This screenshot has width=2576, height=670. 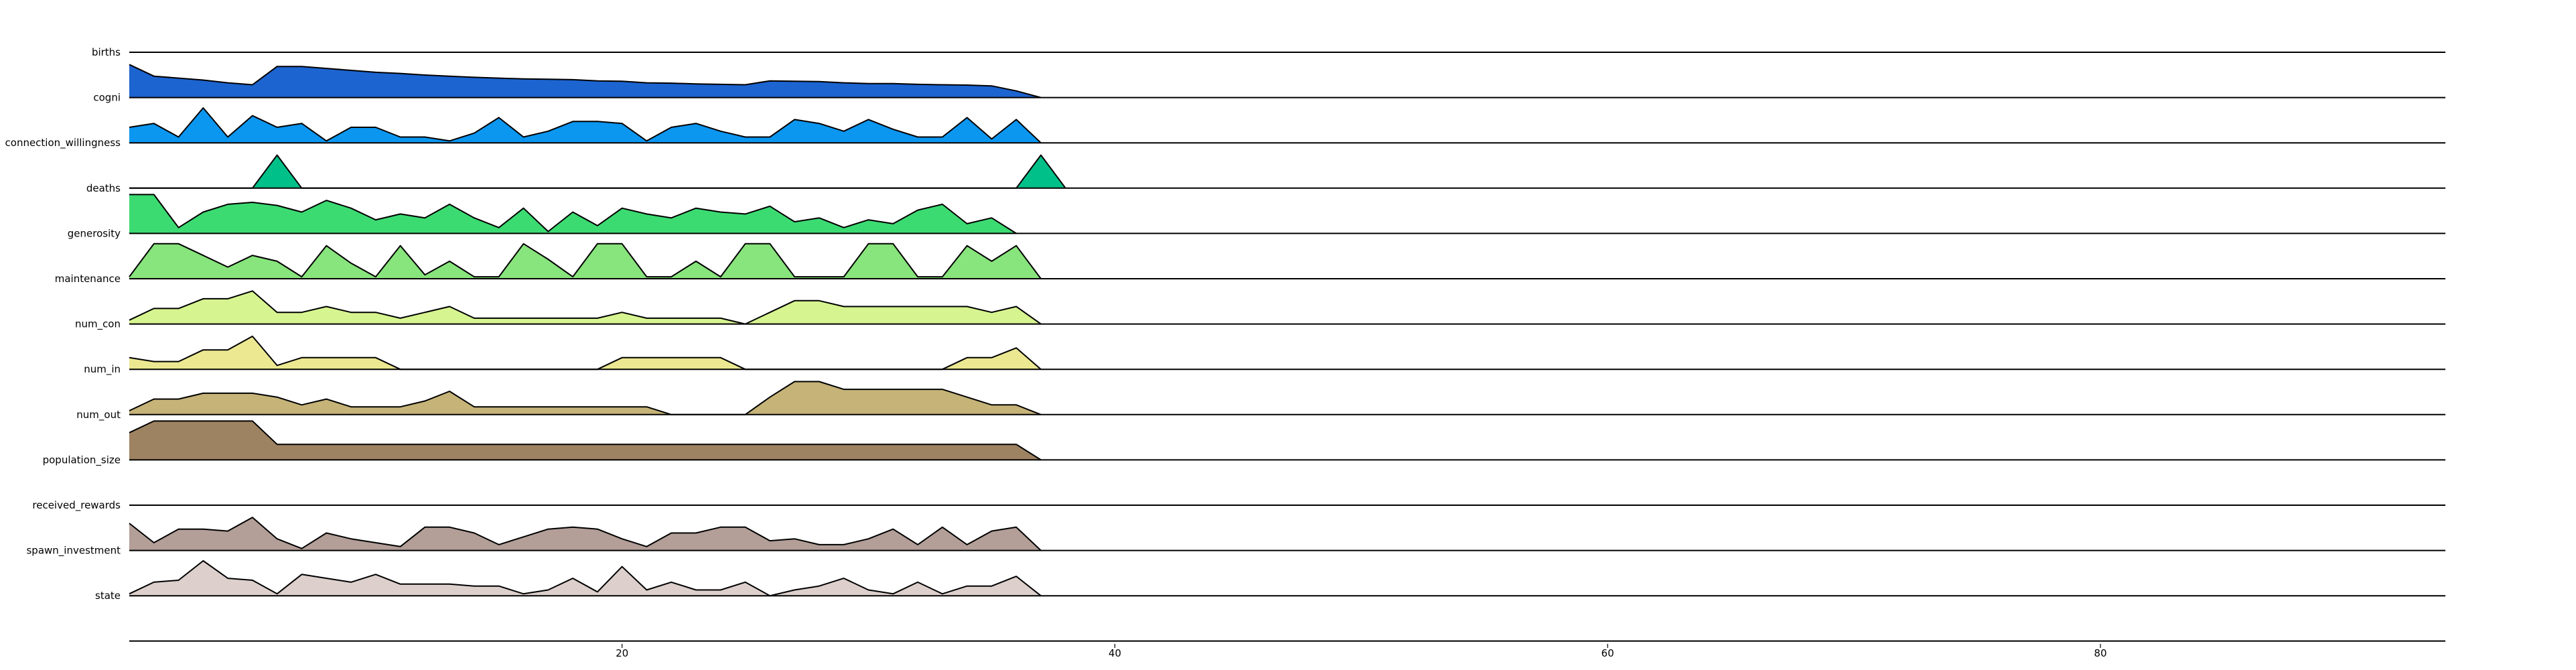 I want to click on ridge-fill-maintenance, so click(x=585, y=308).